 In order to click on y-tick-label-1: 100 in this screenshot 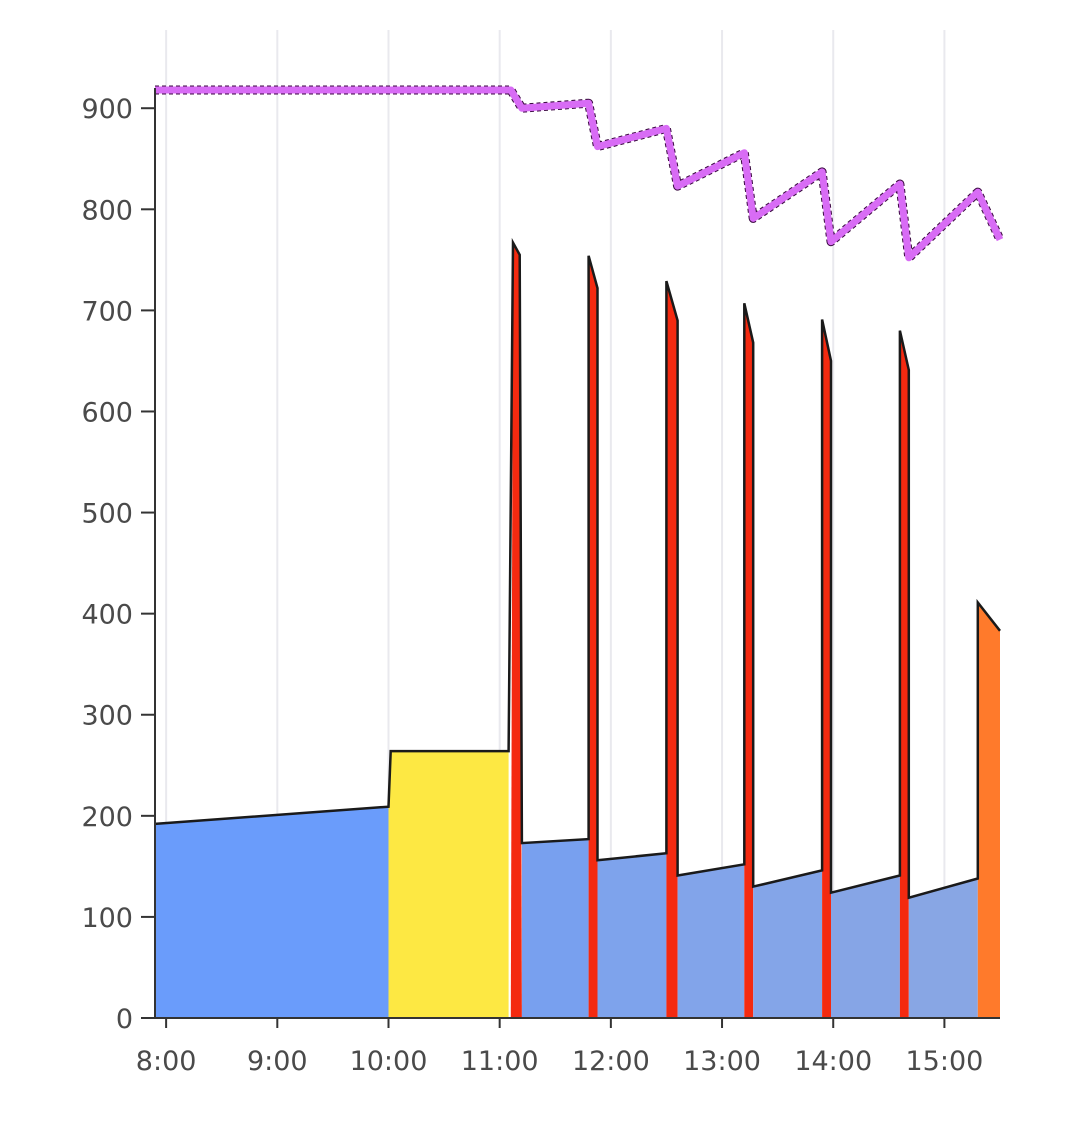, I will do `click(107, 918)`.